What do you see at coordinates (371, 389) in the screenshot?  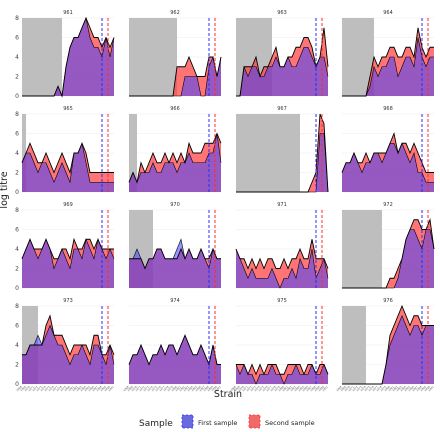 I see `x-tick-label: 1976` at bounding box center [371, 389].